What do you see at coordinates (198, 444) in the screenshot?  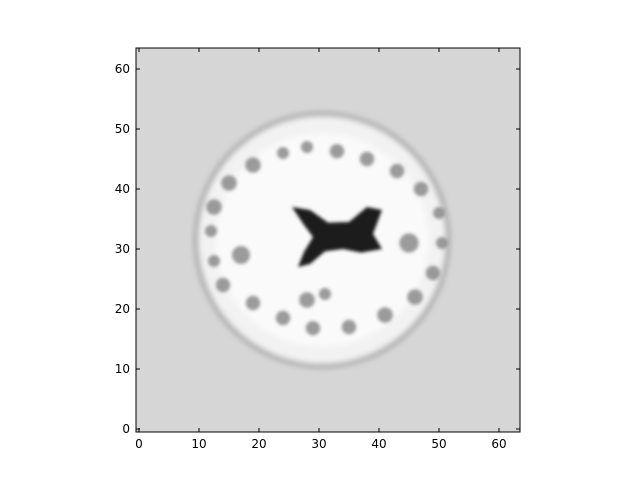 I see `x-tick-label: 10` at bounding box center [198, 444].